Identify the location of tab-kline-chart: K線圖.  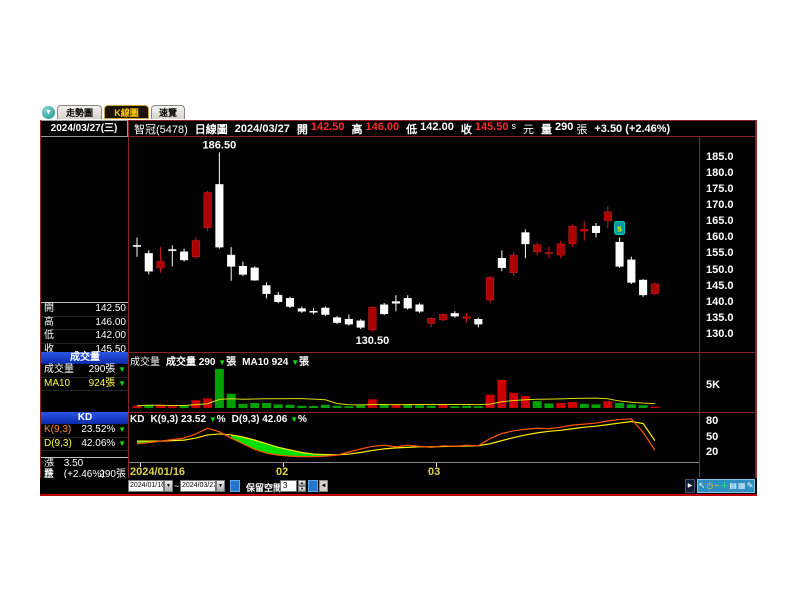
(126, 112).